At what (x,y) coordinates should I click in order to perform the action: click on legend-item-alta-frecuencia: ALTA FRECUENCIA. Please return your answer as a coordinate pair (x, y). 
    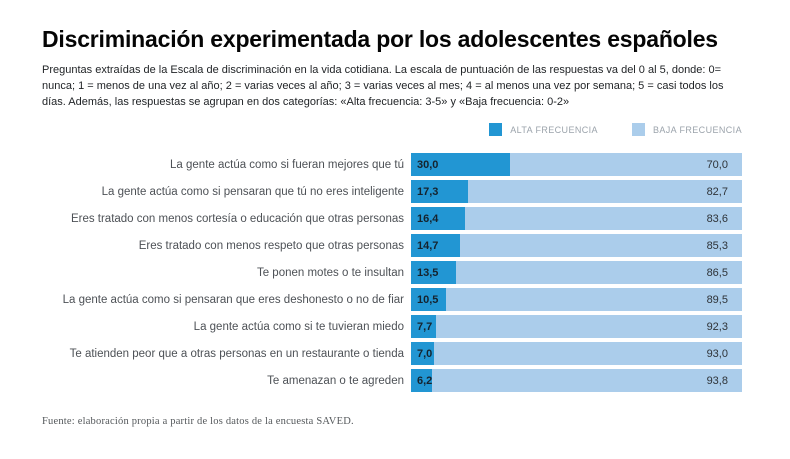
    Looking at the image, I should click on (543, 129).